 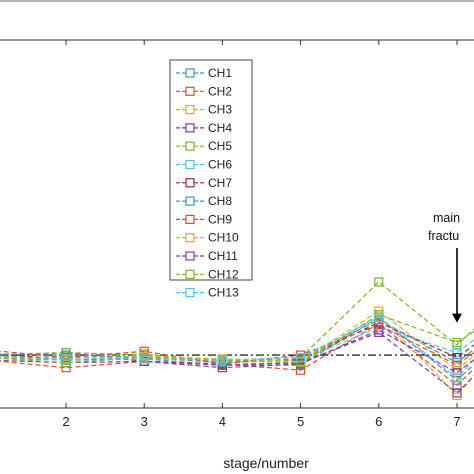 What do you see at coordinates (204, 183) in the screenshot?
I see `legend-item: CH7` at bounding box center [204, 183].